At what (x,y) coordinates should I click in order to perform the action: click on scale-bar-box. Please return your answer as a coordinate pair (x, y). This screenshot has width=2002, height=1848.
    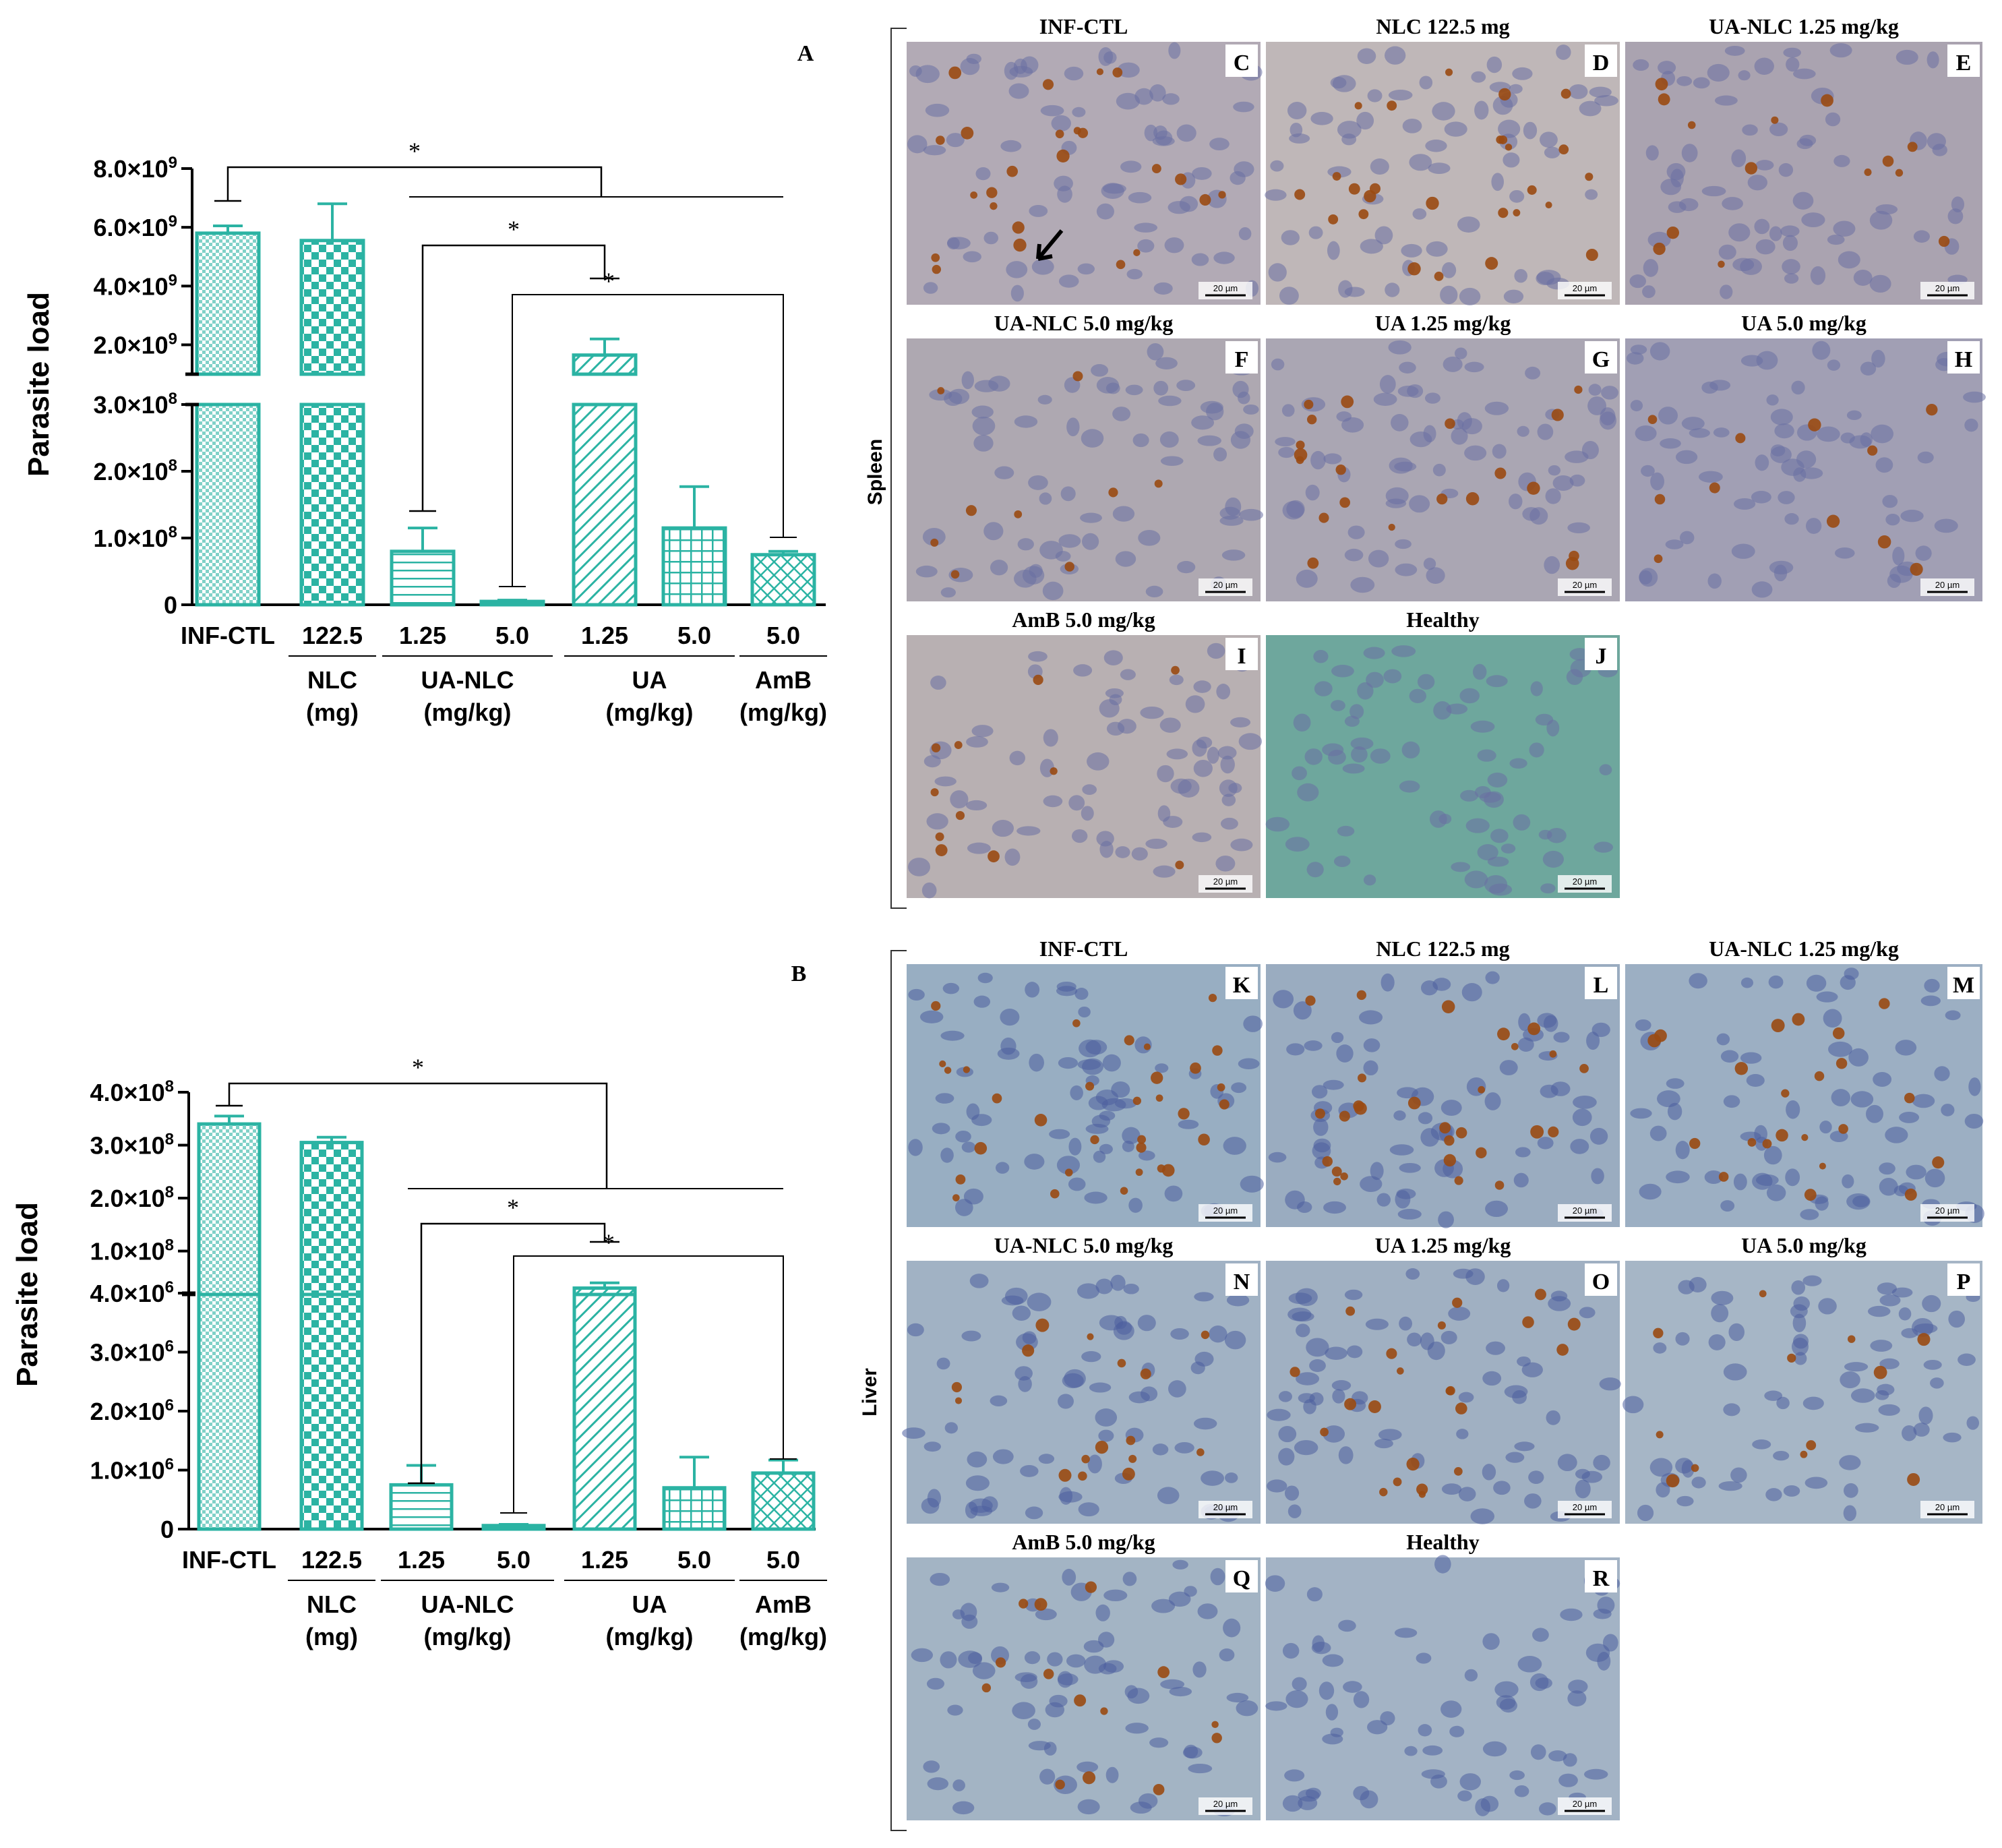
    Looking at the image, I should click on (1585, 1806).